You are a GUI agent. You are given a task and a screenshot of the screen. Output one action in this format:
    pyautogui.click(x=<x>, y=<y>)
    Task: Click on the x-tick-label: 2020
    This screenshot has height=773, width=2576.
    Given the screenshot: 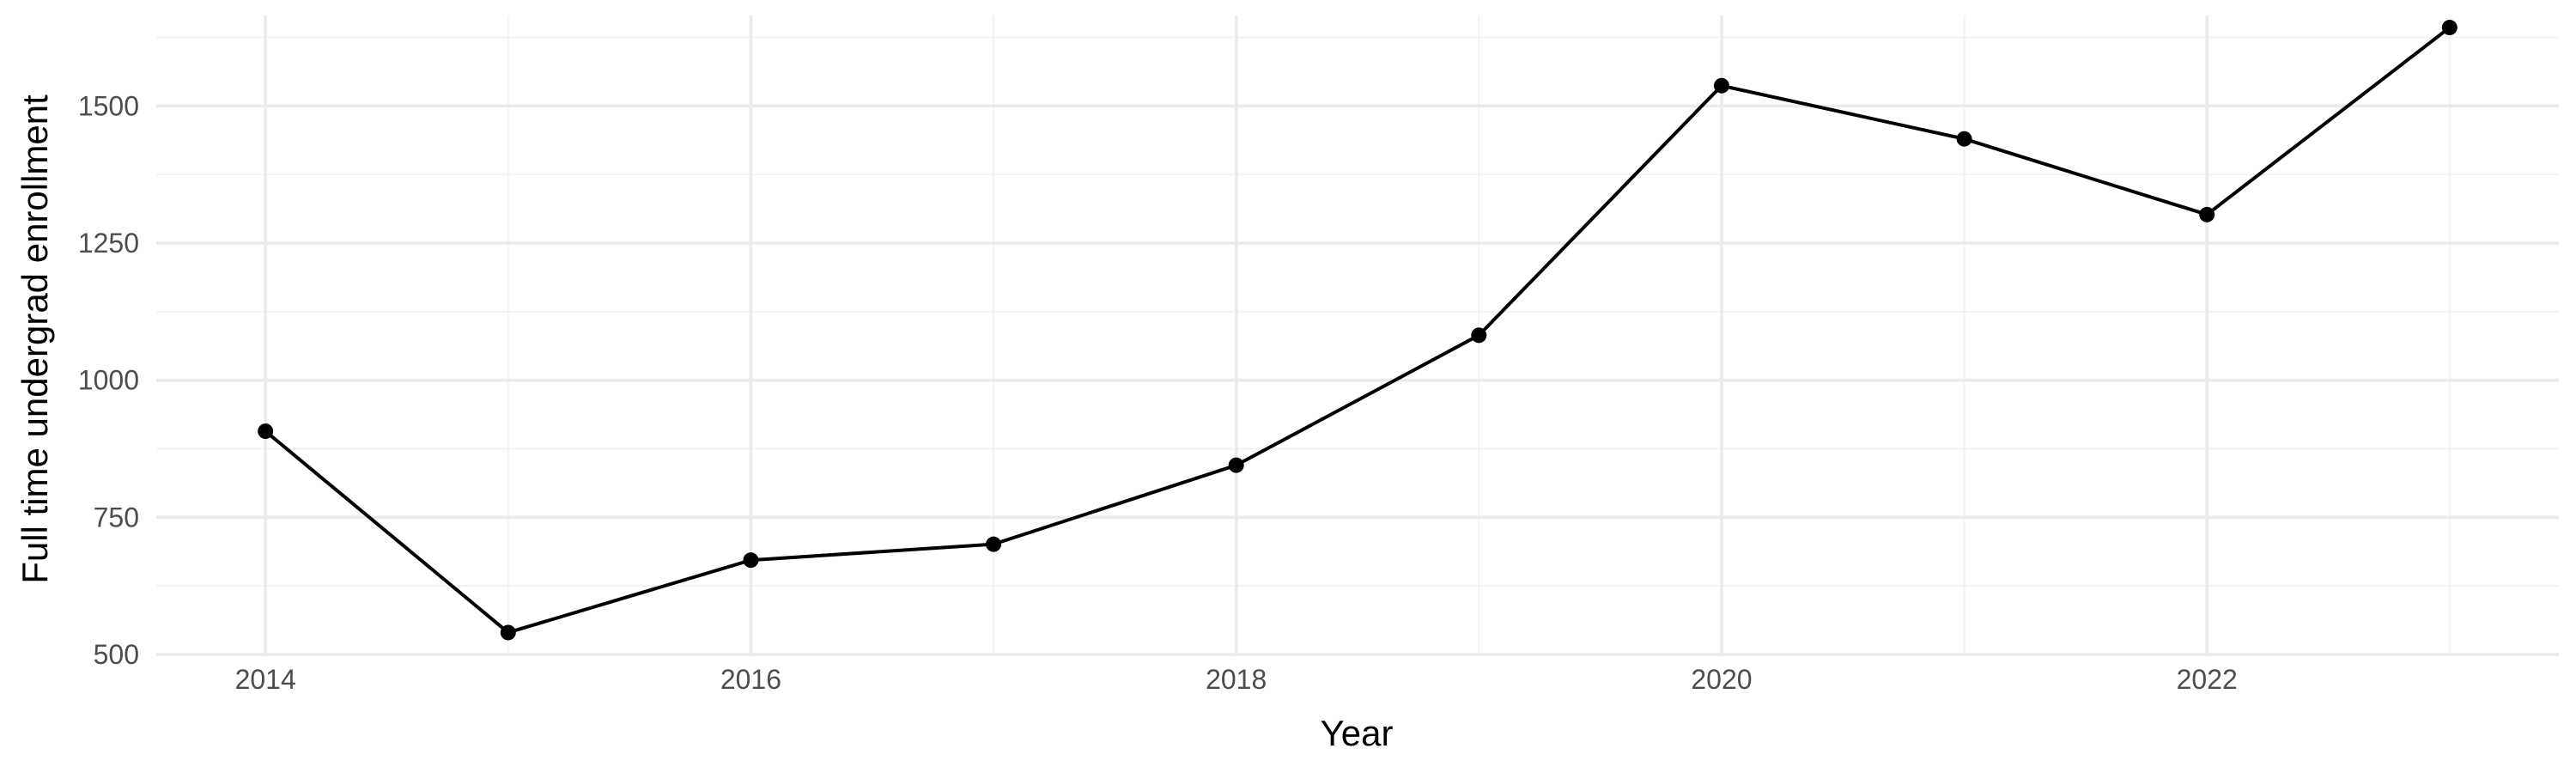 What is the action you would take?
    pyautogui.click(x=1722, y=679)
    